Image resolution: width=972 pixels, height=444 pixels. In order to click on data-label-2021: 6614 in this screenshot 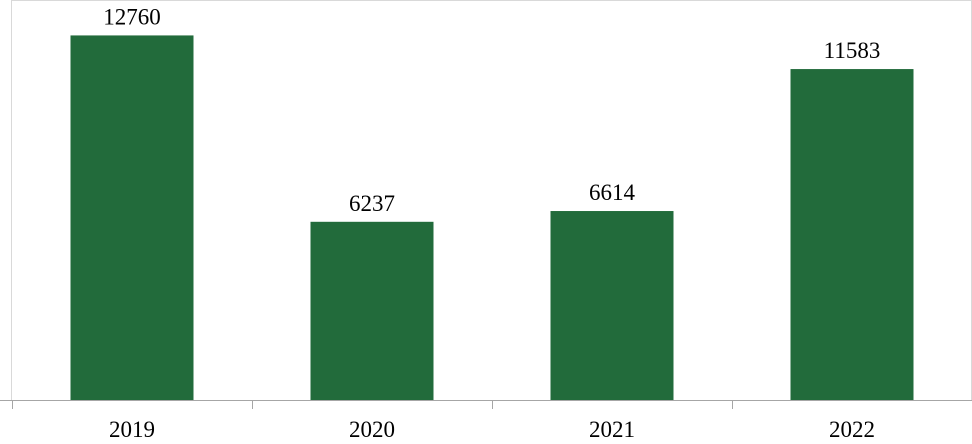, I will do `click(612, 192)`.